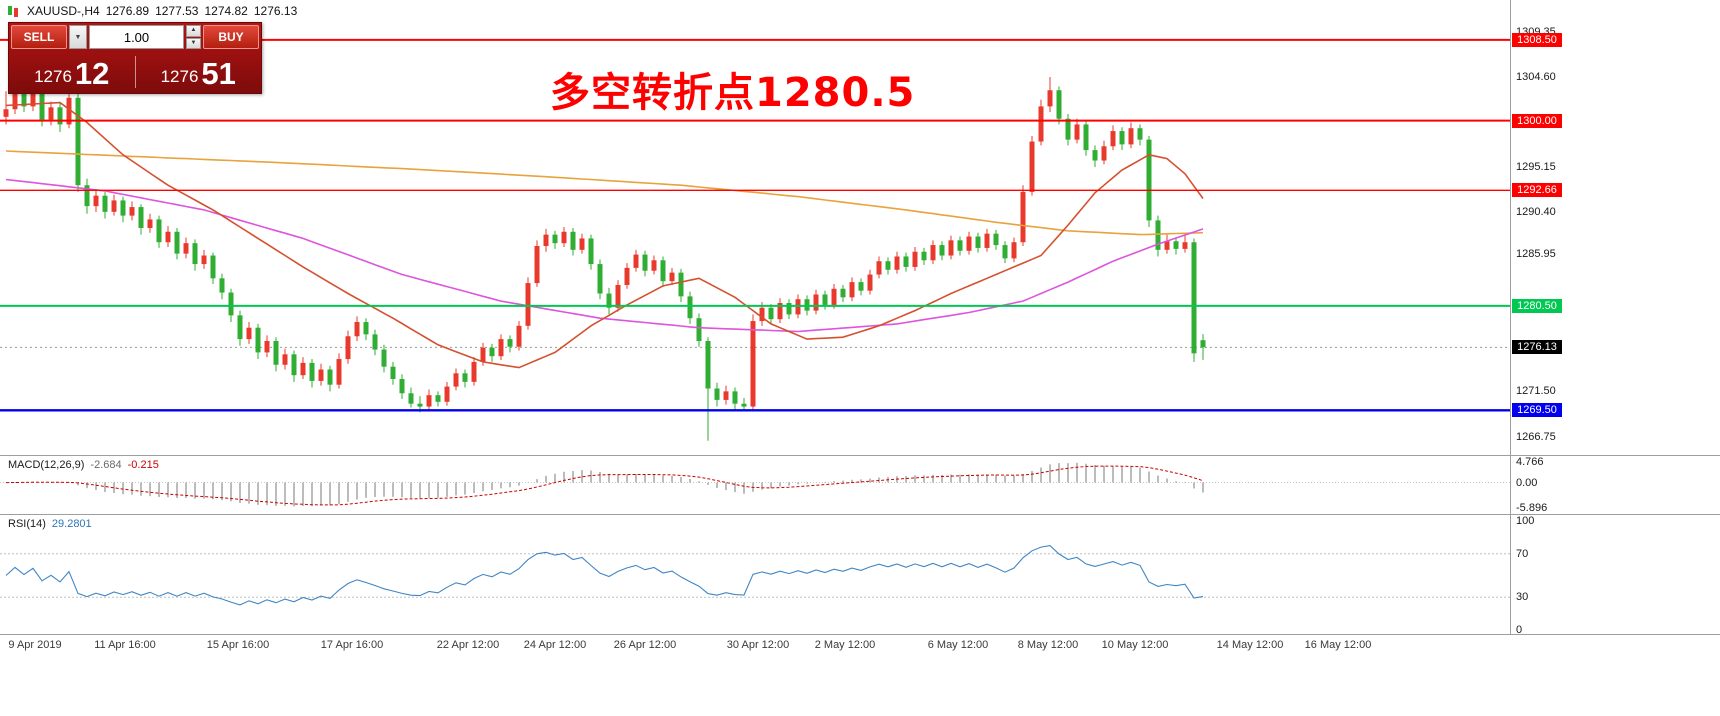  Describe the element at coordinates (555, 645) in the screenshot. I see `time-axis-label: 24 Apr 12:00` at that location.